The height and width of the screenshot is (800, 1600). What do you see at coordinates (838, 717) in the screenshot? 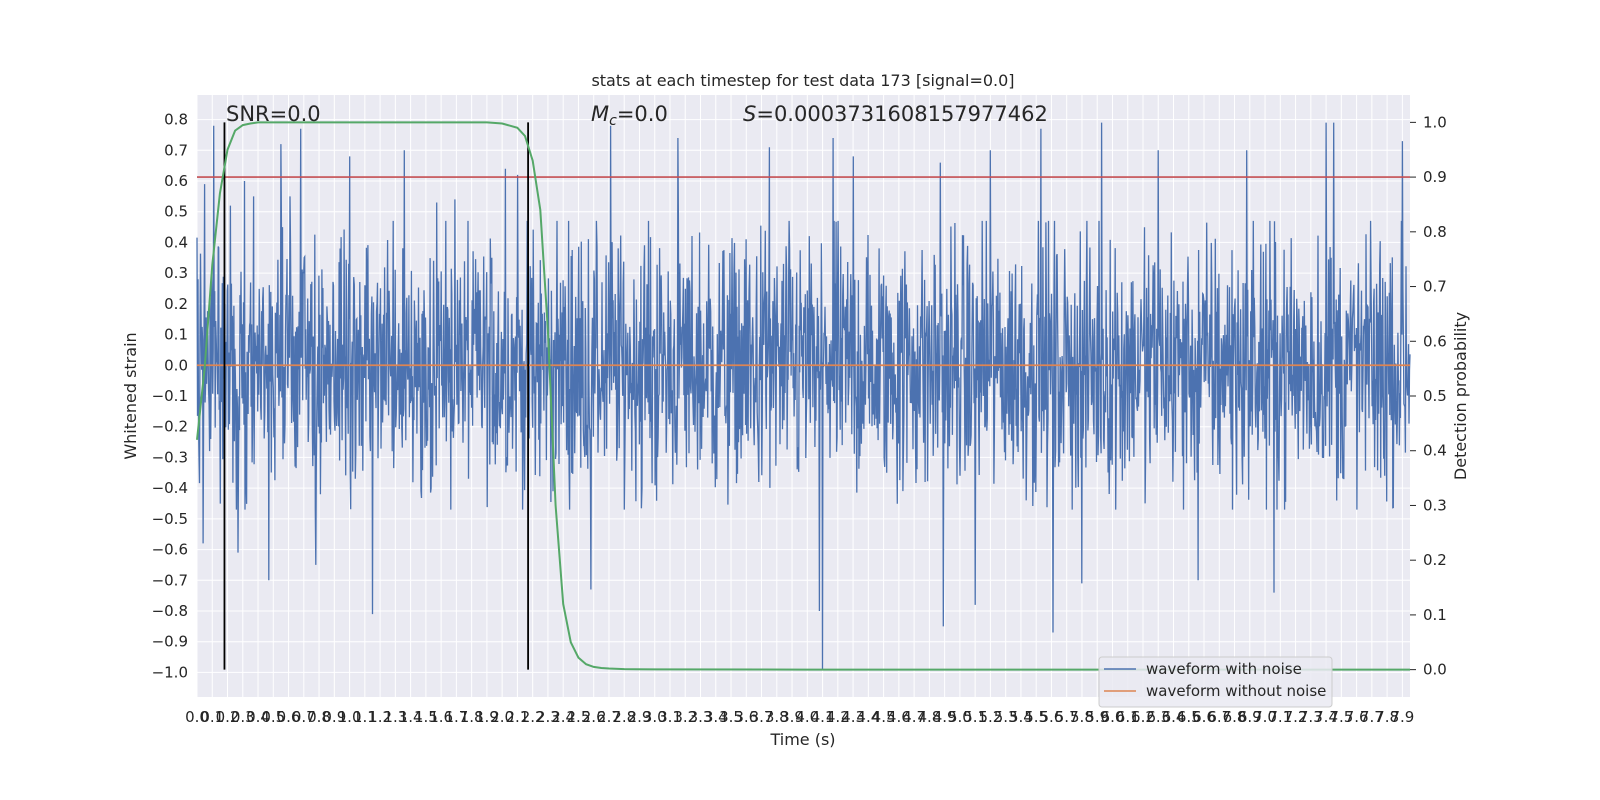
I see `x-tick-label: 4.2` at bounding box center [838, 717].